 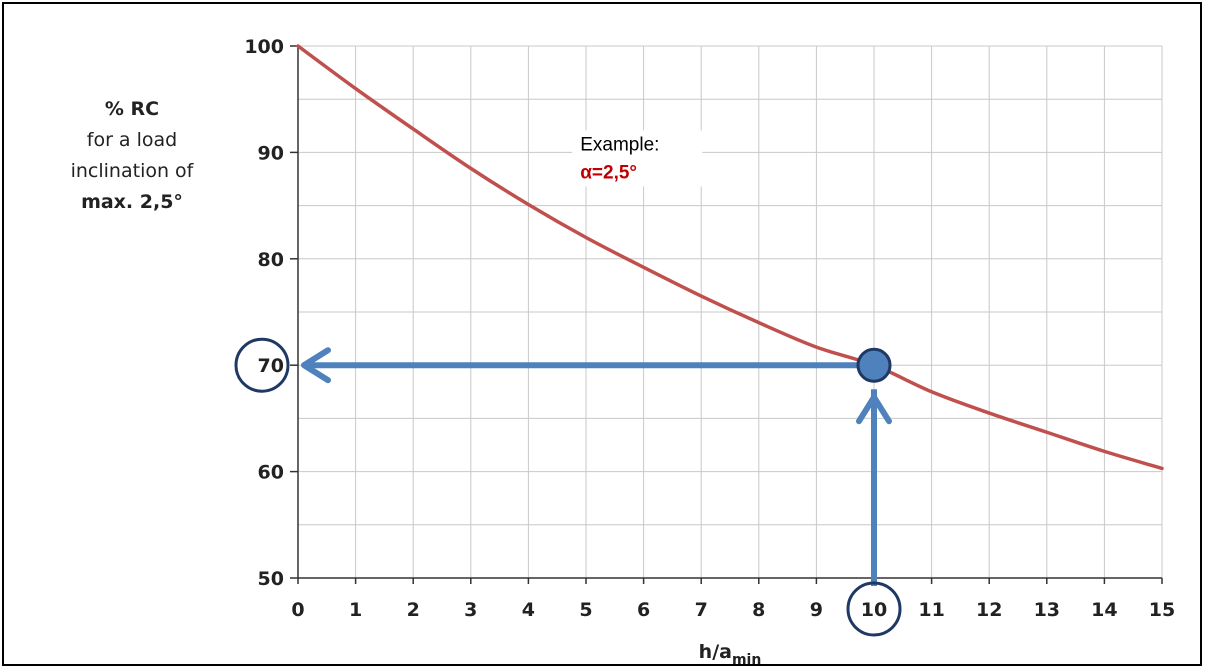 I want to click on annotation-background, so click(x=637, y=158).